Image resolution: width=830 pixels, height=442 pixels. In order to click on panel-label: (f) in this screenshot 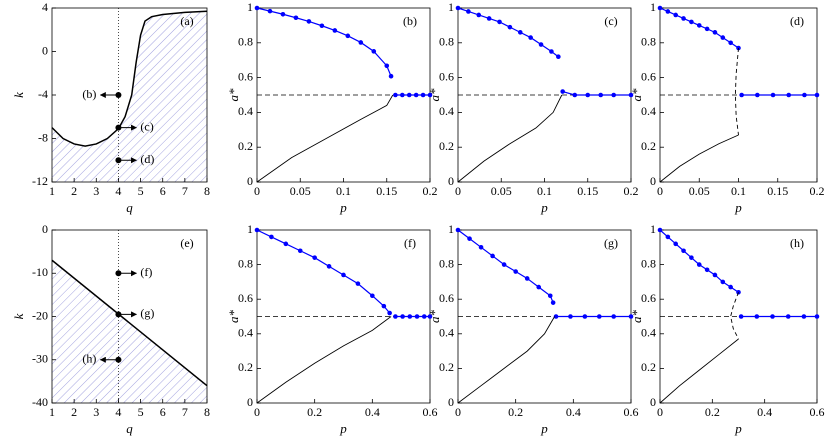, I will do `click(410, 243)`.